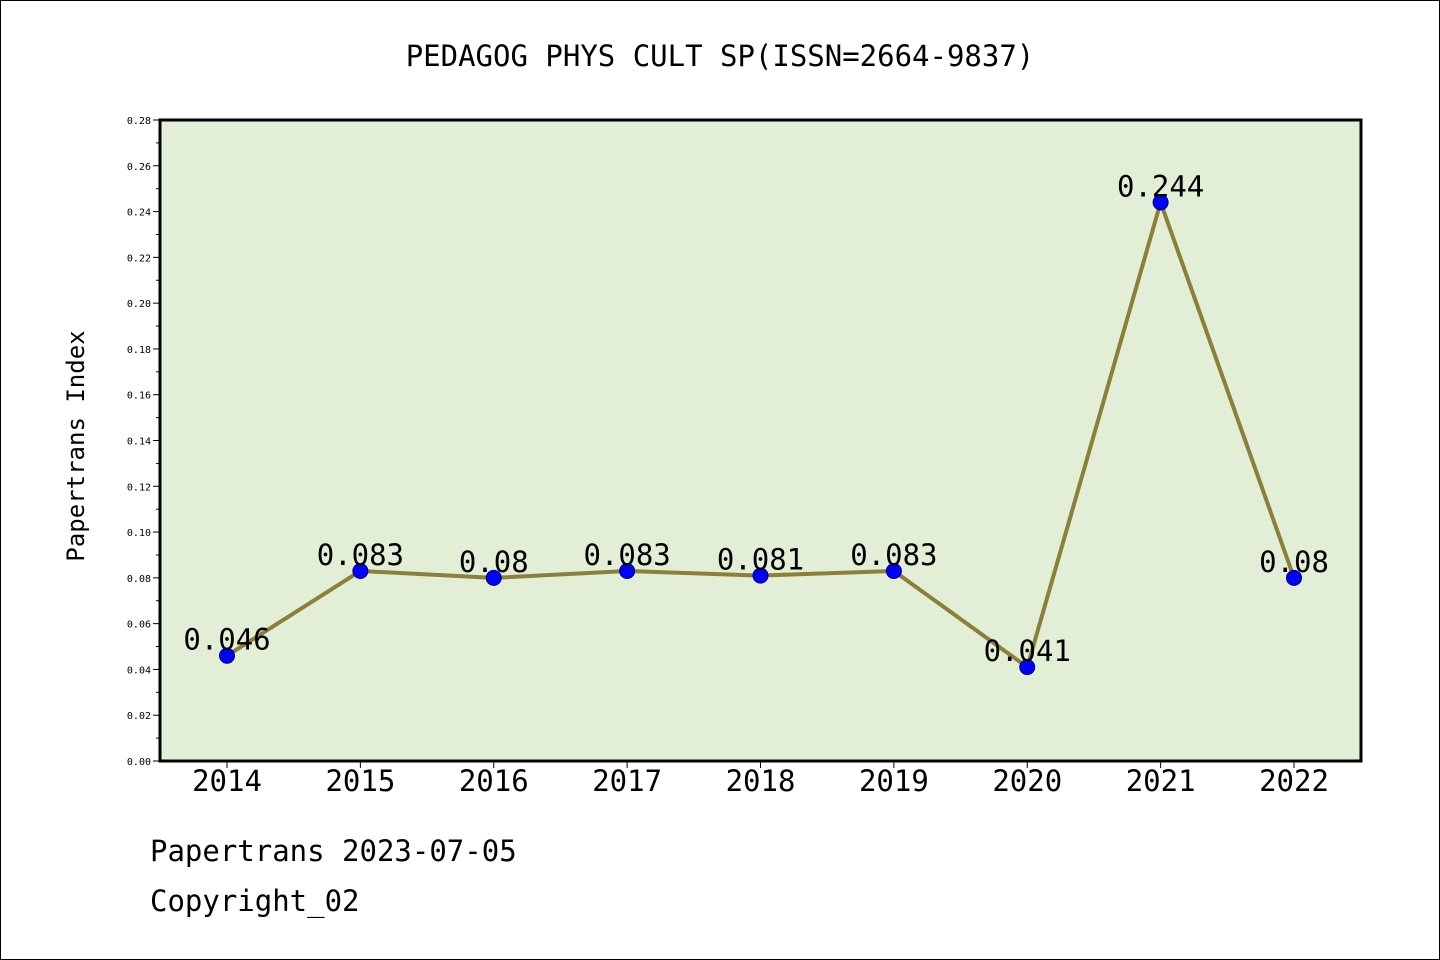  Describe the element at coordinates (139, 670) in the screenshot. I see `y-tick-label: 0.04` at that location.